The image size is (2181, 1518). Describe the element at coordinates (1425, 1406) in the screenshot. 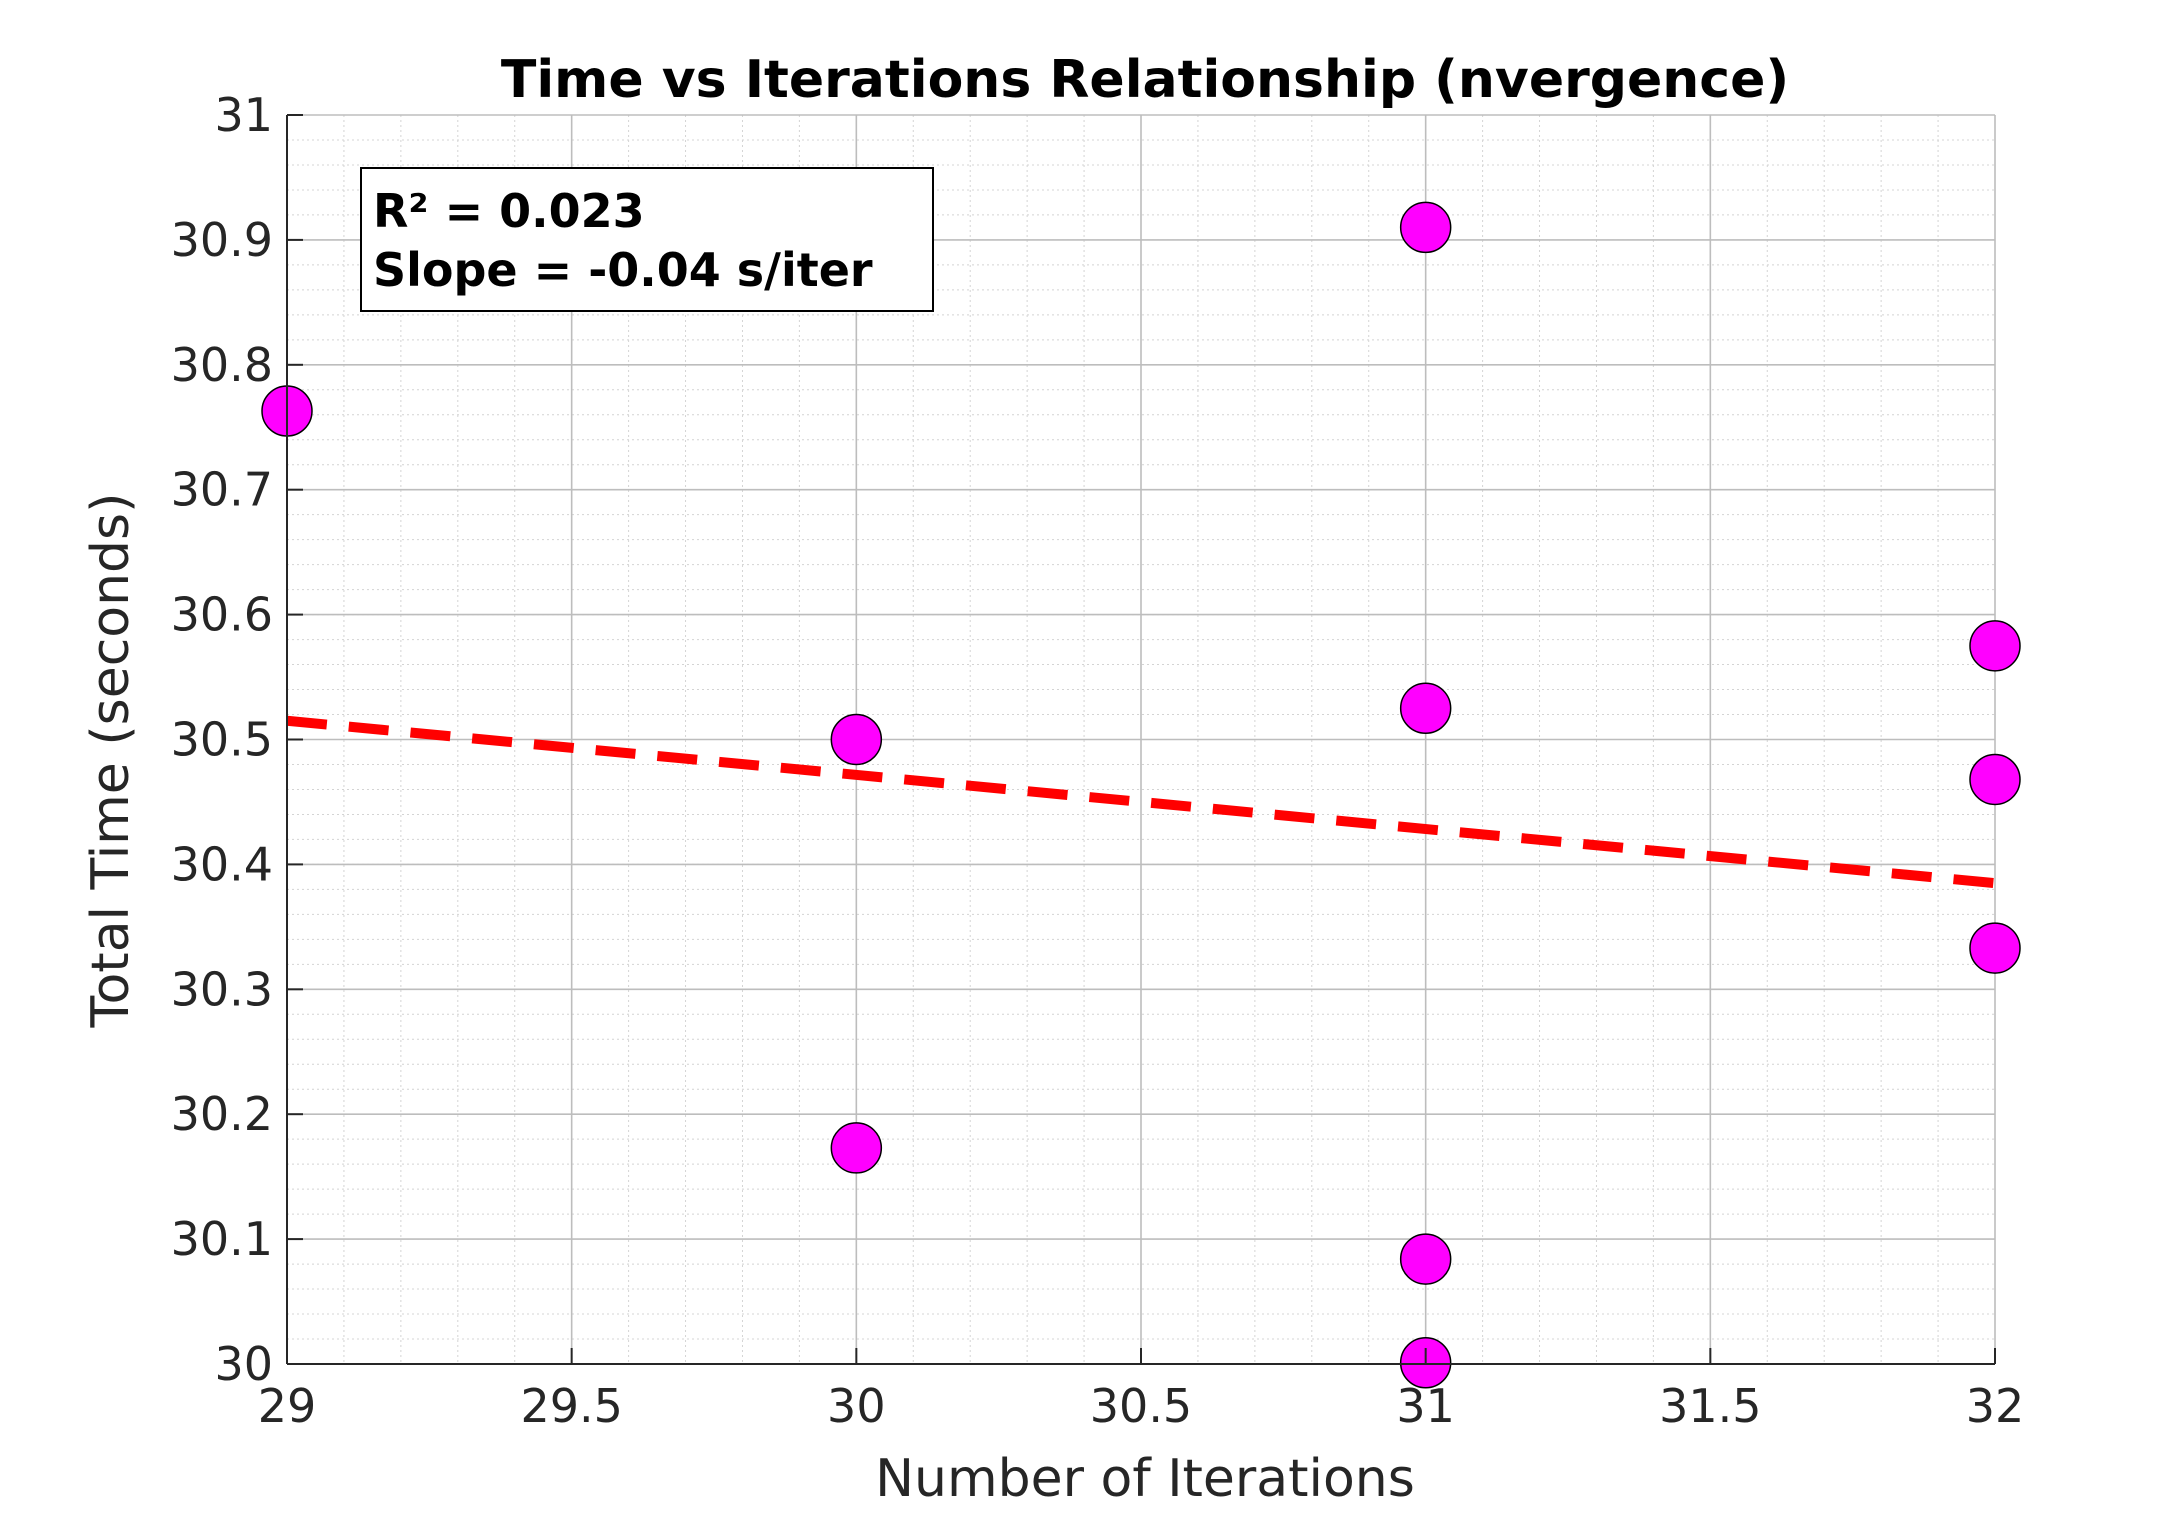

I see `x-tick-label: 31` at that location.